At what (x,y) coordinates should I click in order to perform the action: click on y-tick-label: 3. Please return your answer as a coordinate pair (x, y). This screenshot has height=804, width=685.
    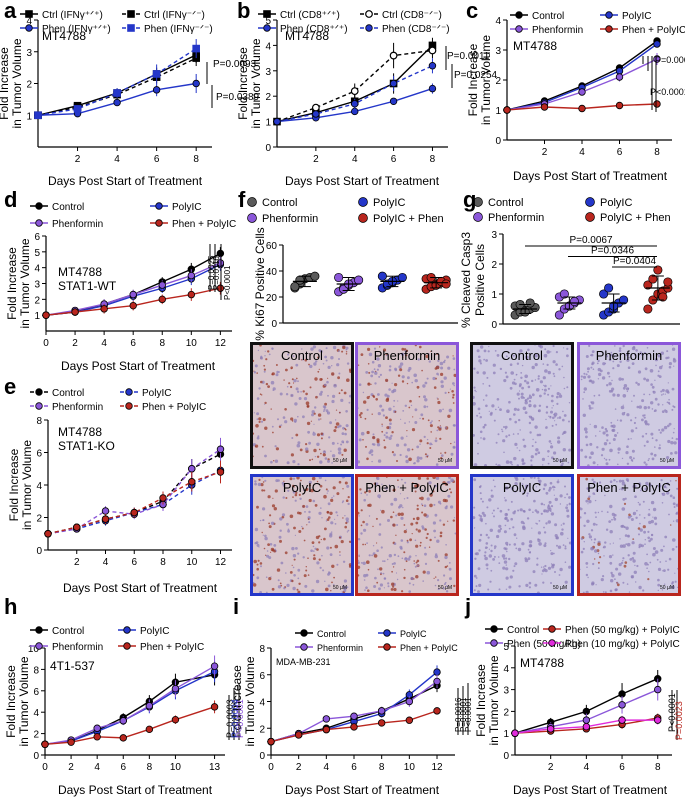
    Looking at the image, I should click on (37, 285).